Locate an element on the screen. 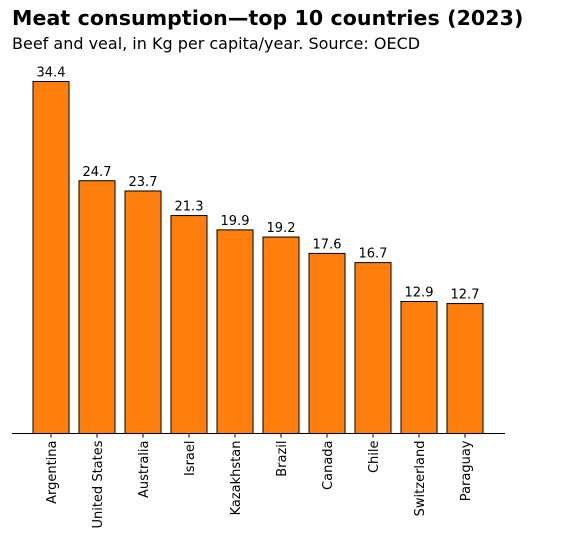 This screenshot has width=574, height=548. bar-israel is located at coordinates (189, 324).